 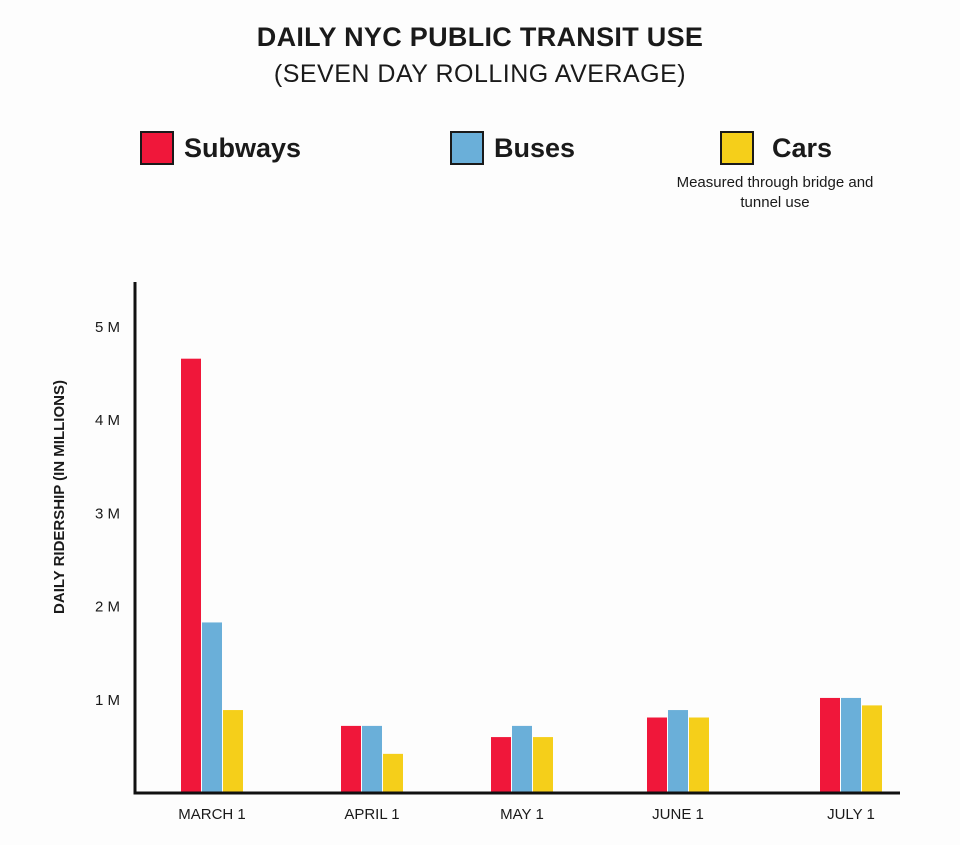 I want to click on legend-label-subways: Subways, so click(x=243, y=147).